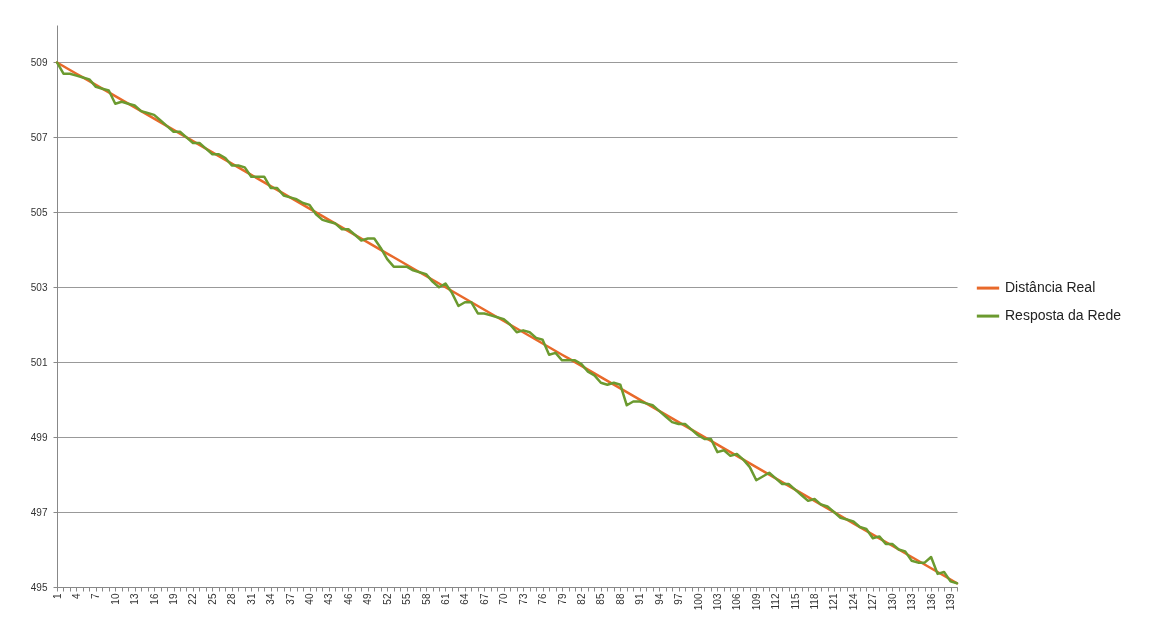 Image resolution: width=1166 pixels, height=622 pixels. I want to click on x-tick-label: 67, so click(484, 599).